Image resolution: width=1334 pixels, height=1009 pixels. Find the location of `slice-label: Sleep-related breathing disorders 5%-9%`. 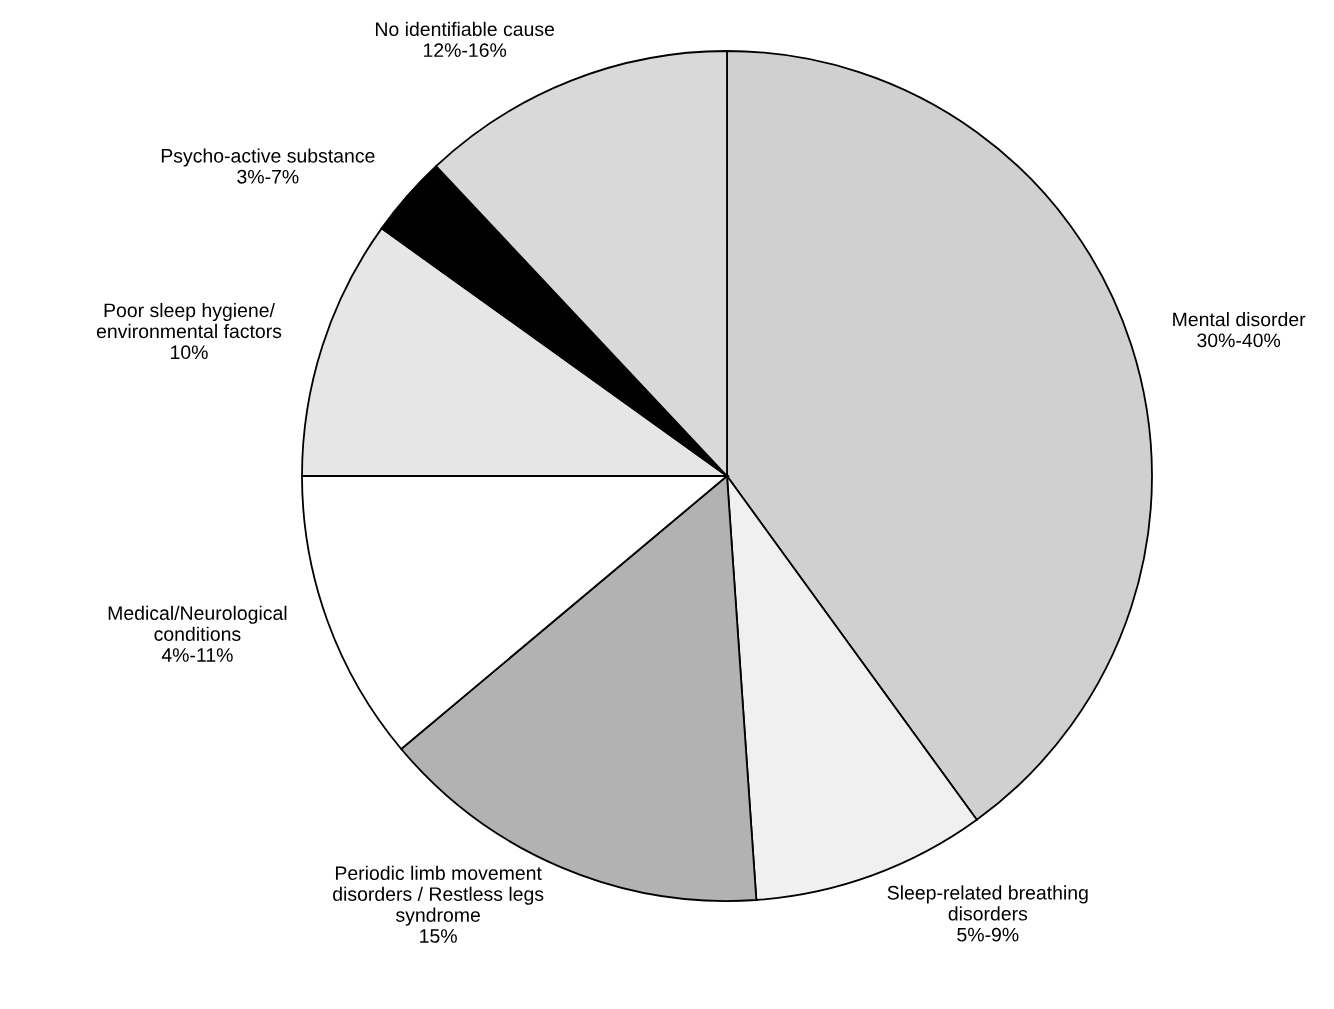

slice-label: Sleep-related breathing disorders 5%-9% is located at coordinates (987, 913).